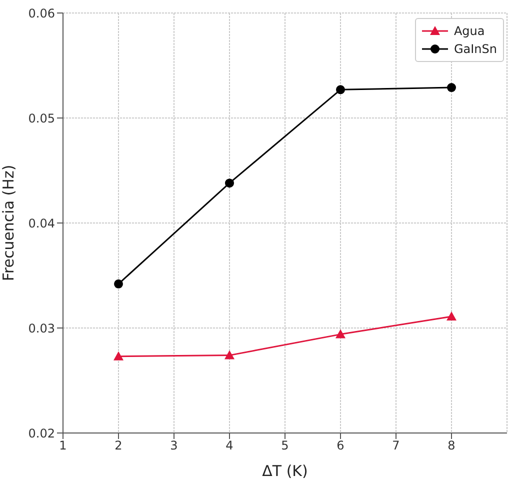  I want to click on x-tick-label: 6, so click(340, 445).